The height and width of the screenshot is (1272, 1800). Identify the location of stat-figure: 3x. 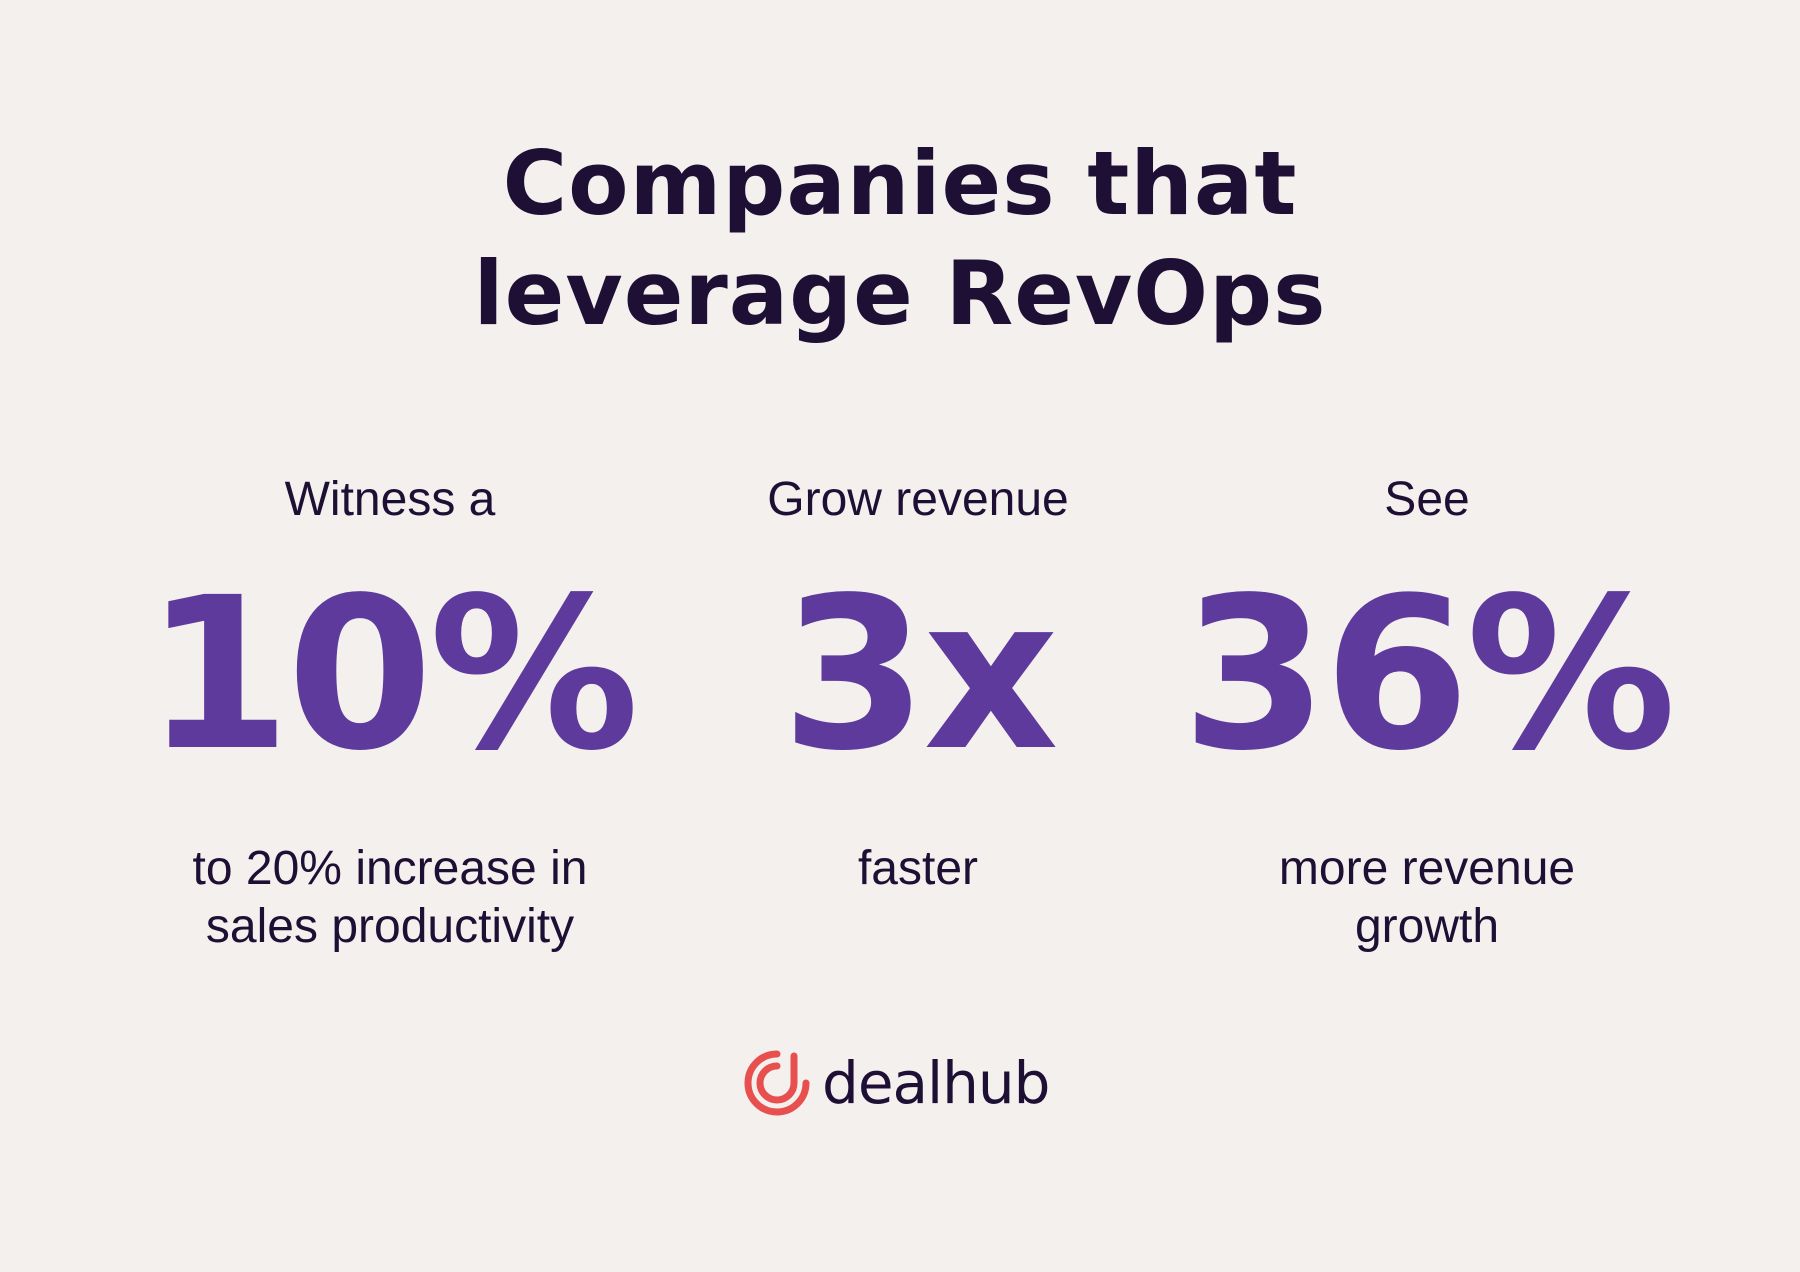
(920, 674).